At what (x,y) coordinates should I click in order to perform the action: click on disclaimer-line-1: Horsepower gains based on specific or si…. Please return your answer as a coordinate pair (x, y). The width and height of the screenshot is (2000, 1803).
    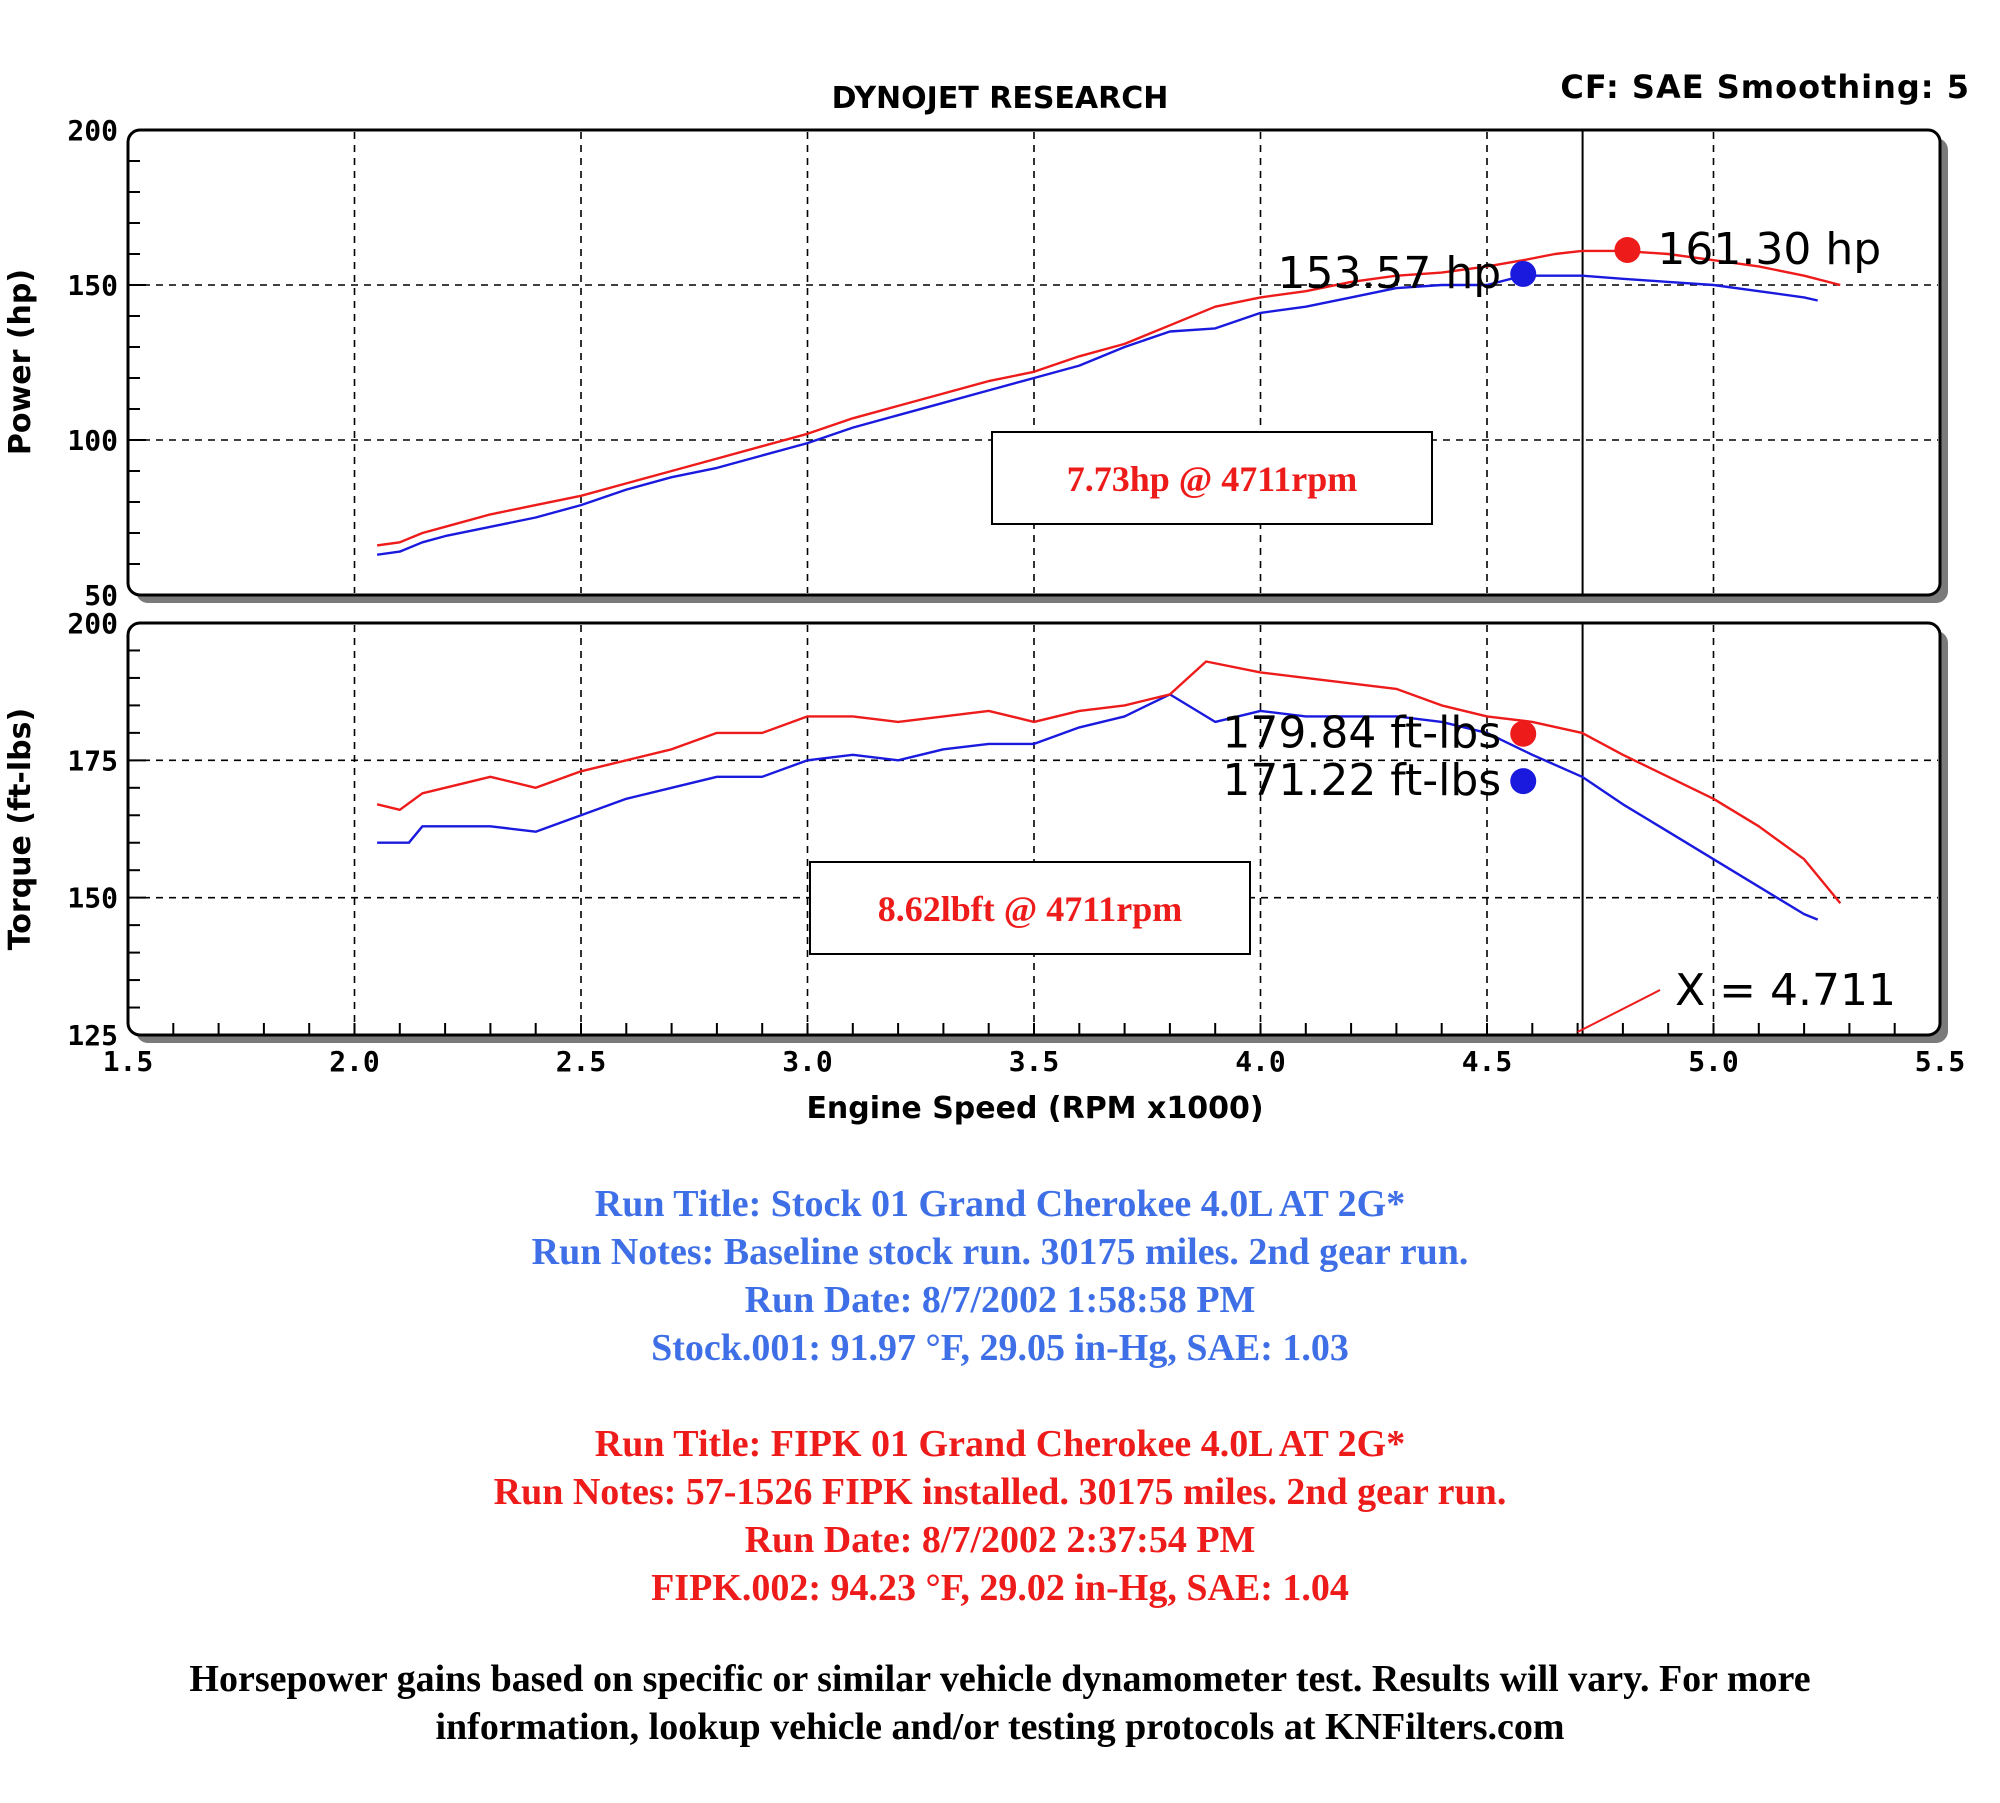
    Looking at the image, I should click on (1000, 1679).